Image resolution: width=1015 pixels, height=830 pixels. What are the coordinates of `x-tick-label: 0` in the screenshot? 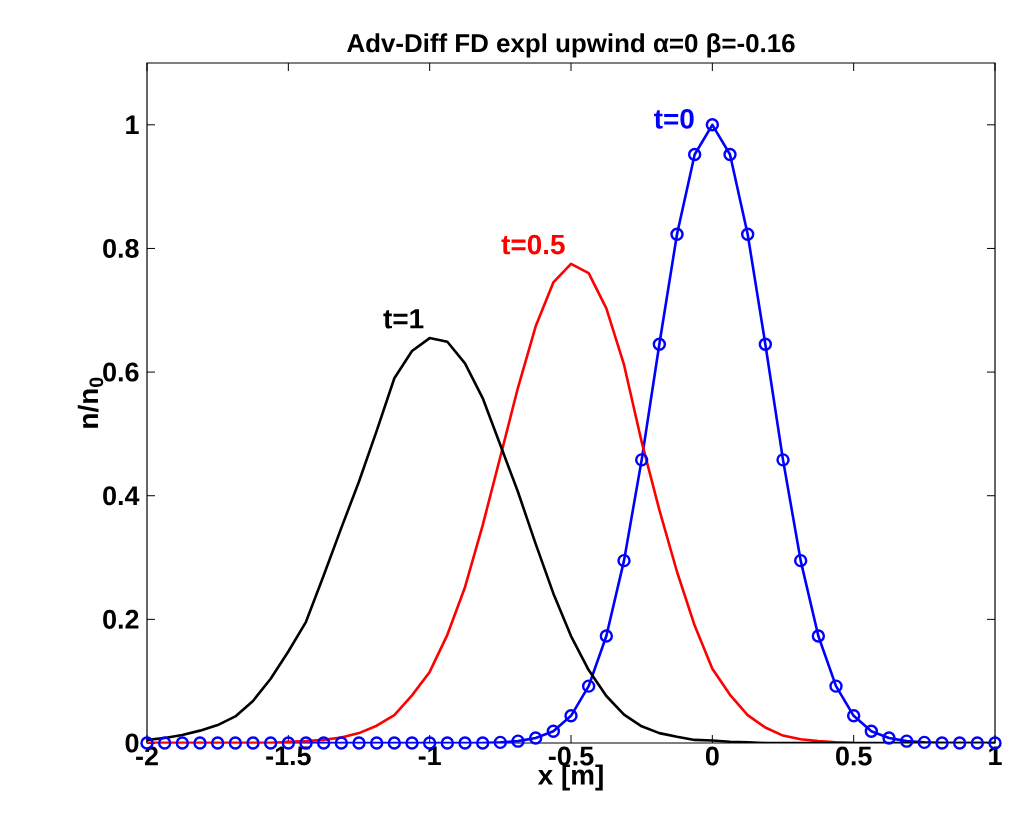 It's located at (712, 756).